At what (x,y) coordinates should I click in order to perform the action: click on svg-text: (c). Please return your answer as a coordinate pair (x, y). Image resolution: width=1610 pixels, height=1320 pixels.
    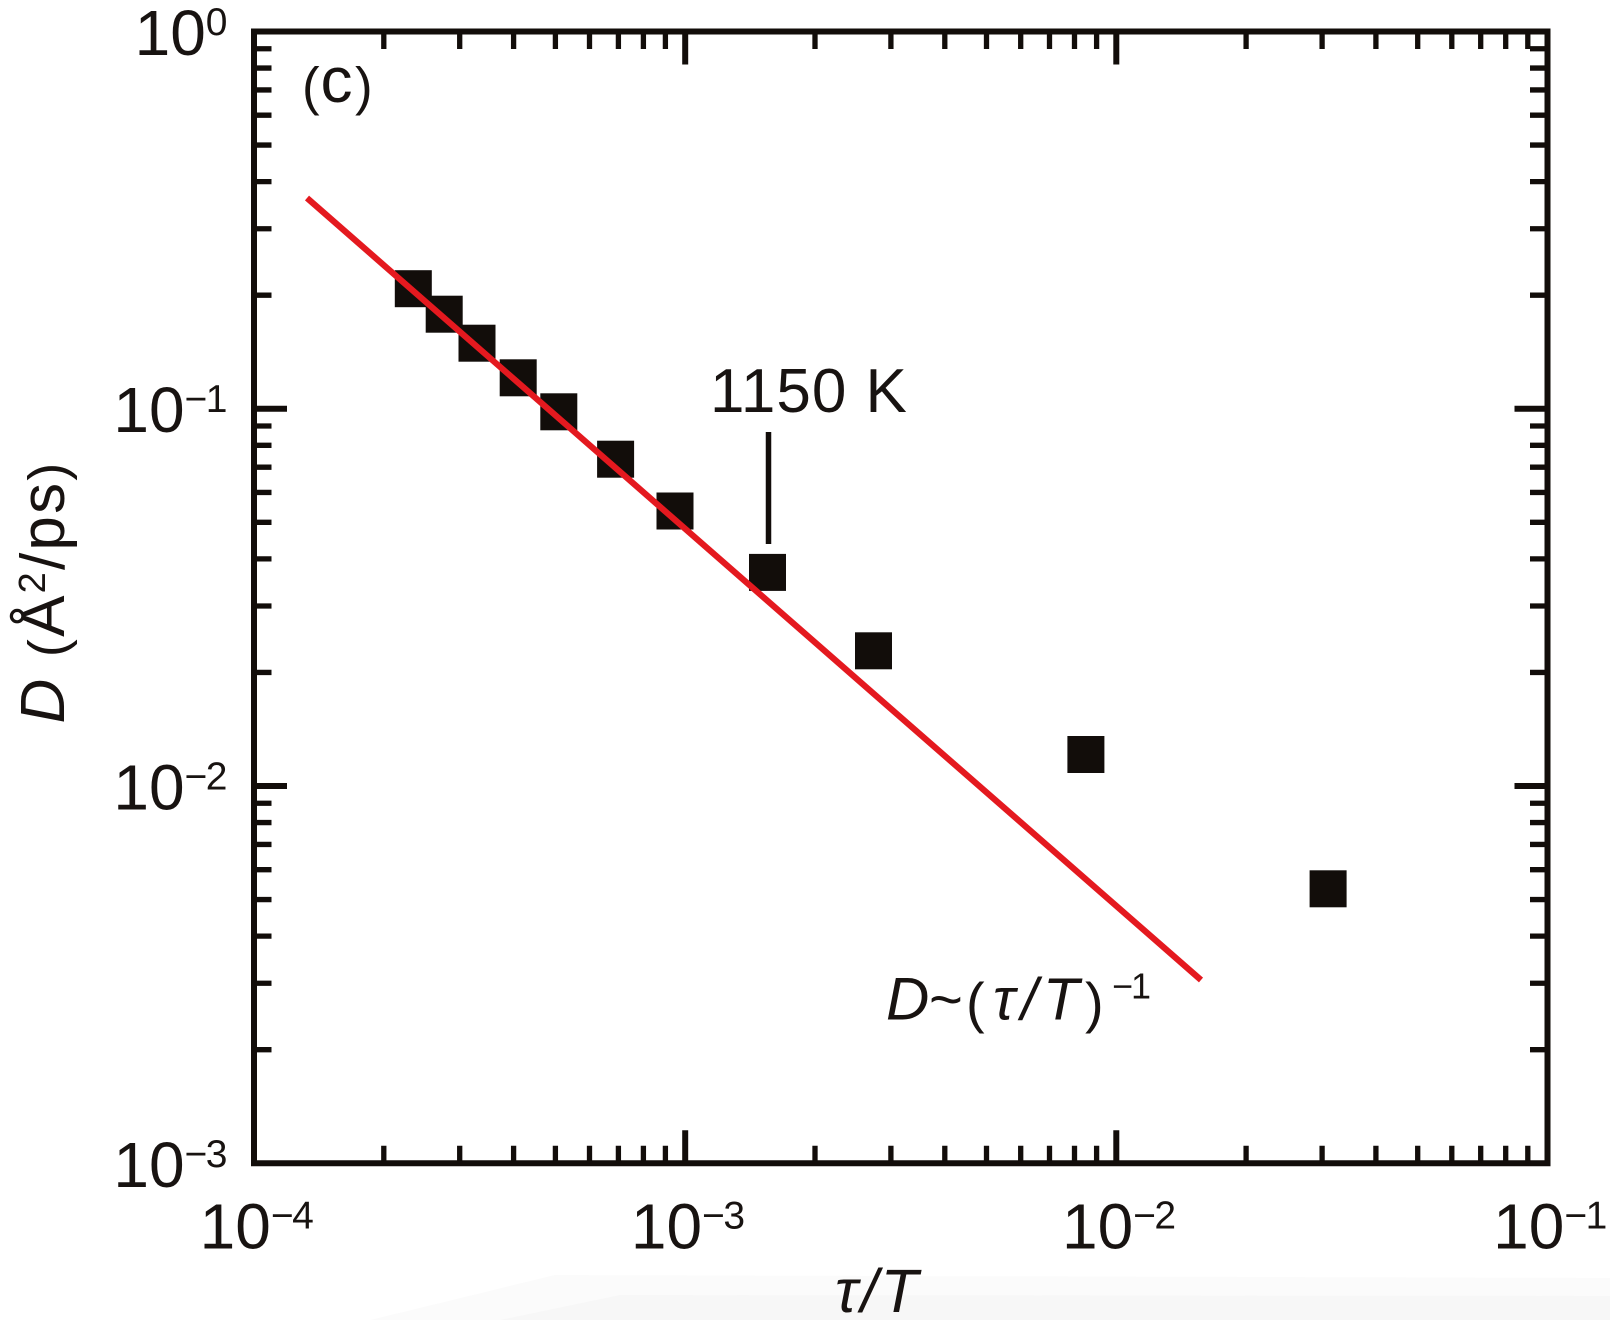
    Looking at the image, I should click on (337, 80).